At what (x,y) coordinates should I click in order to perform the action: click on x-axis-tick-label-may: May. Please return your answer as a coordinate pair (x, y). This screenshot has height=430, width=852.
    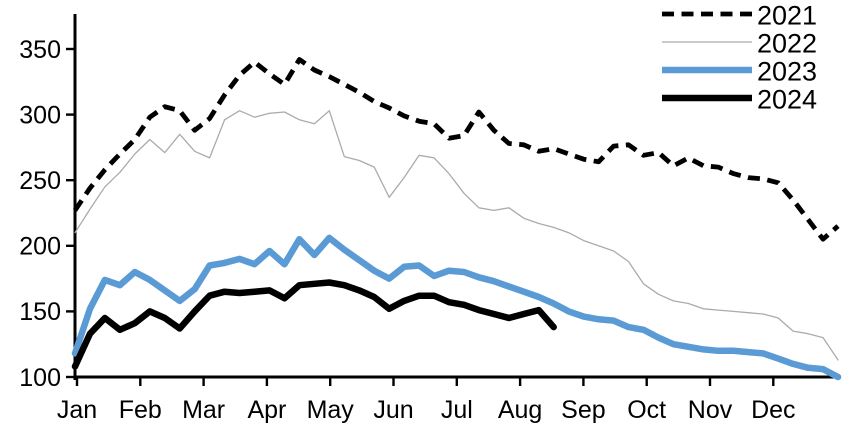
    Looking at the image, I should click on (331, 410).